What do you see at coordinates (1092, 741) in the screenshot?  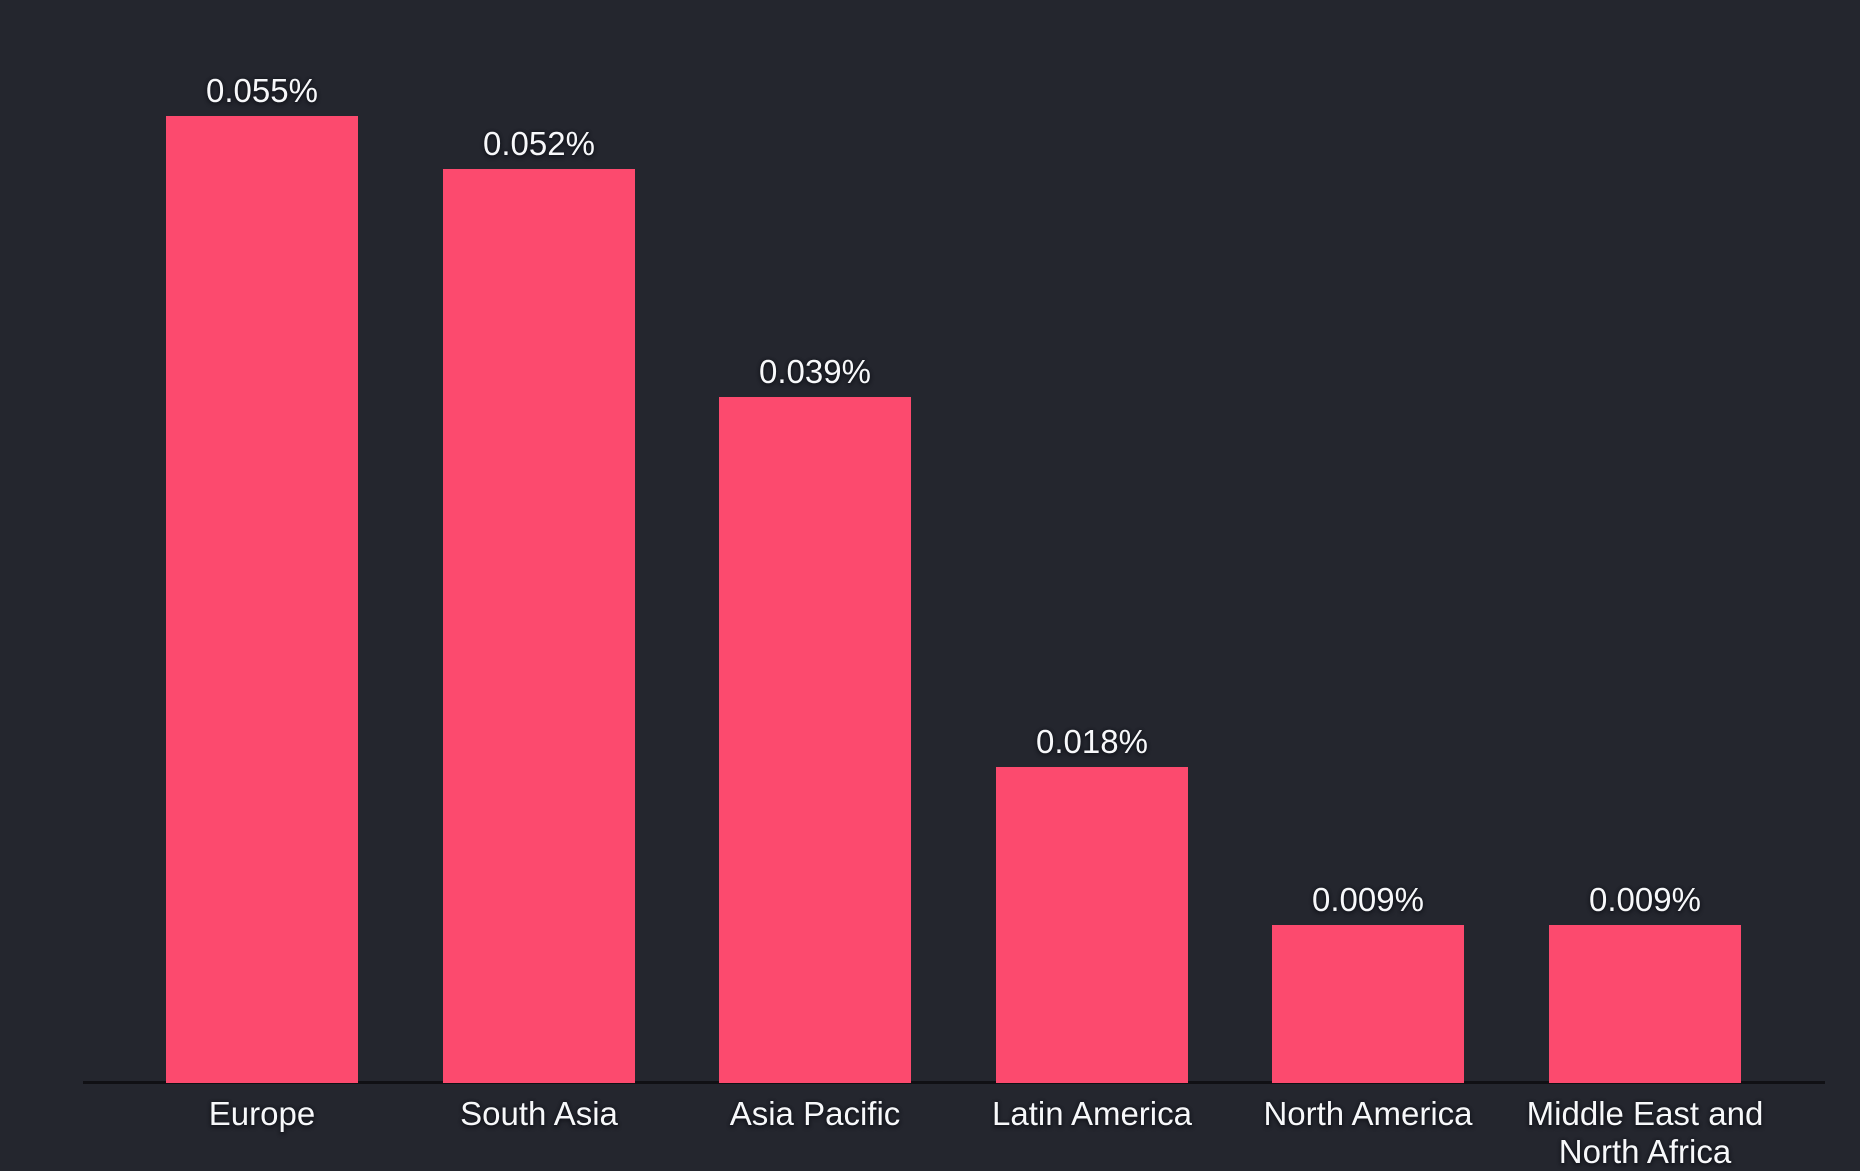 I see `bar-value-label: 0.018%` at bounding box center [1092, 741].